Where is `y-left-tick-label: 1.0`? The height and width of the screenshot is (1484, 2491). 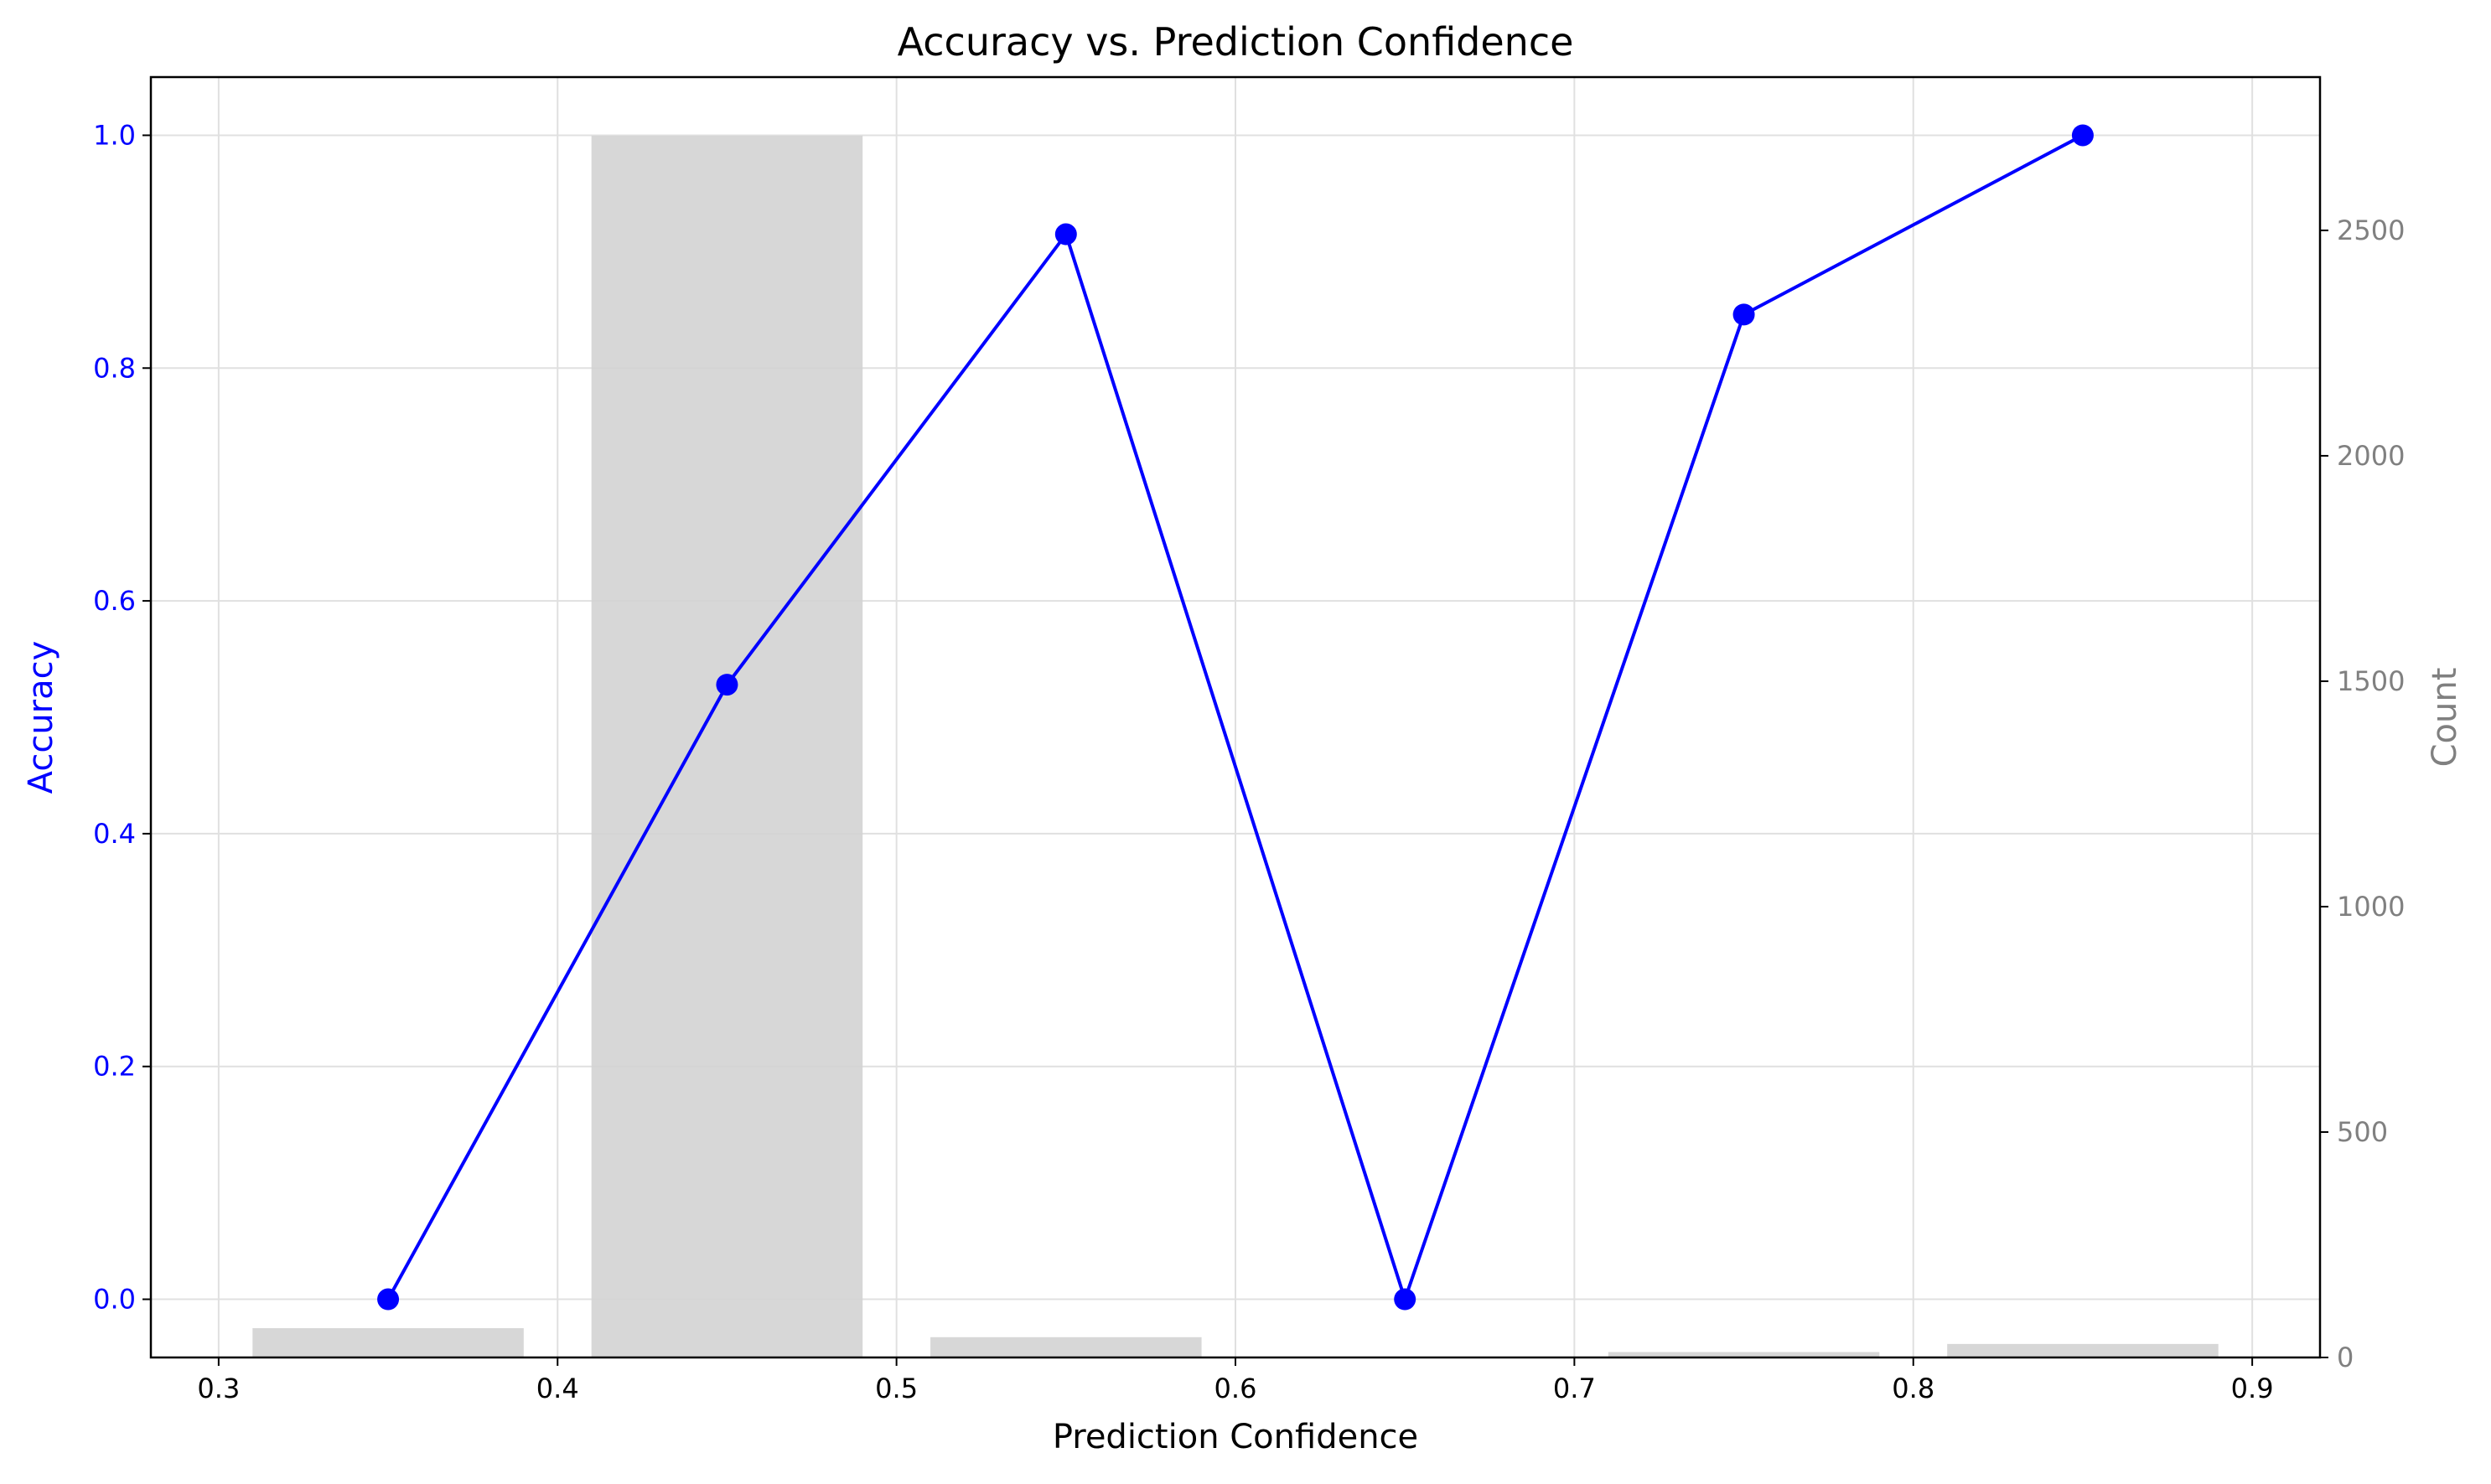
y-left-tick-label: 1.0 is located at coordinates (114, 135).